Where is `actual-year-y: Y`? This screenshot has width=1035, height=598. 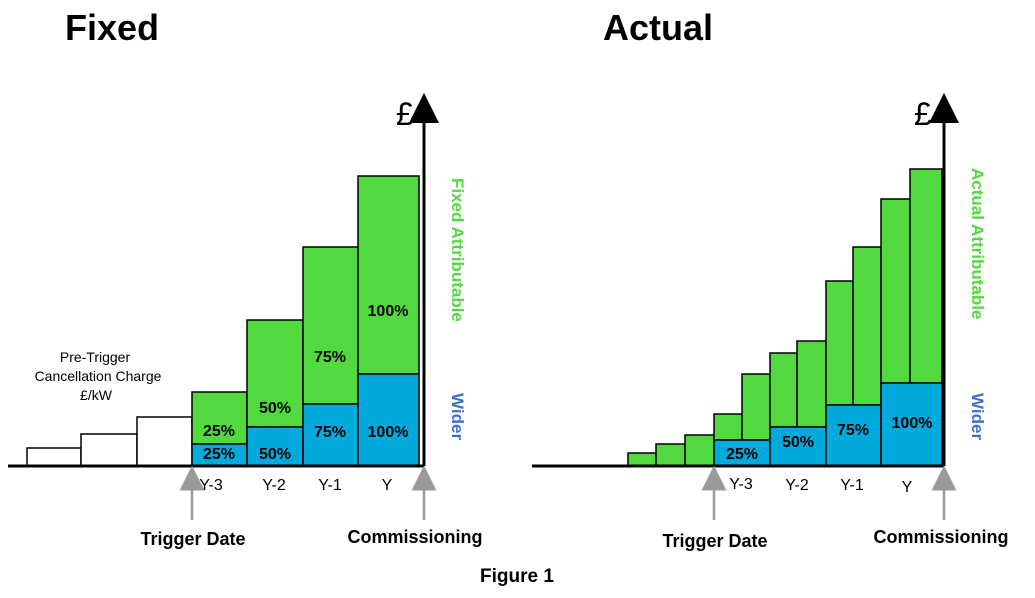 actual-year-y: Y is located at coordinates (907, 487).